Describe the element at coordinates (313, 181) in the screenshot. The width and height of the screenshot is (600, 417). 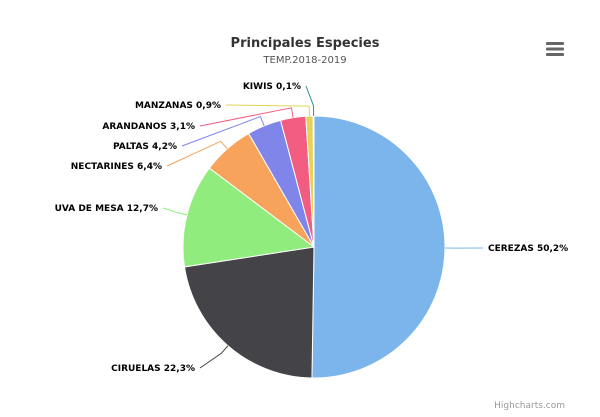
I see `pie-slice-kiwis` at that location.